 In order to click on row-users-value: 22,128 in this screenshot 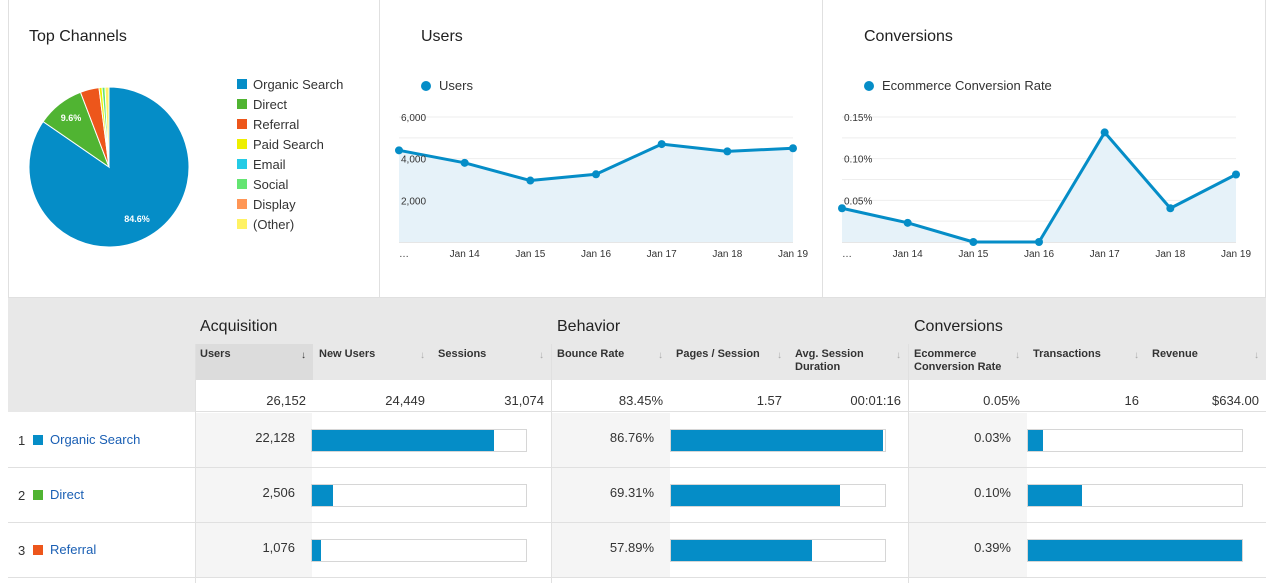, I will do `click(275, 437)`.